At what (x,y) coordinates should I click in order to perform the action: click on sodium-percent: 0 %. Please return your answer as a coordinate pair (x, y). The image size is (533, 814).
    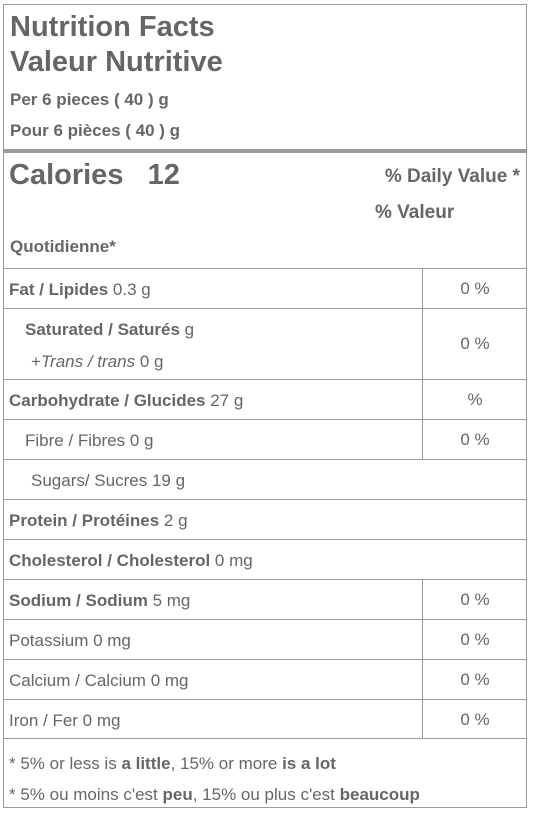
    Looking at the image, I should click on (474, 599).